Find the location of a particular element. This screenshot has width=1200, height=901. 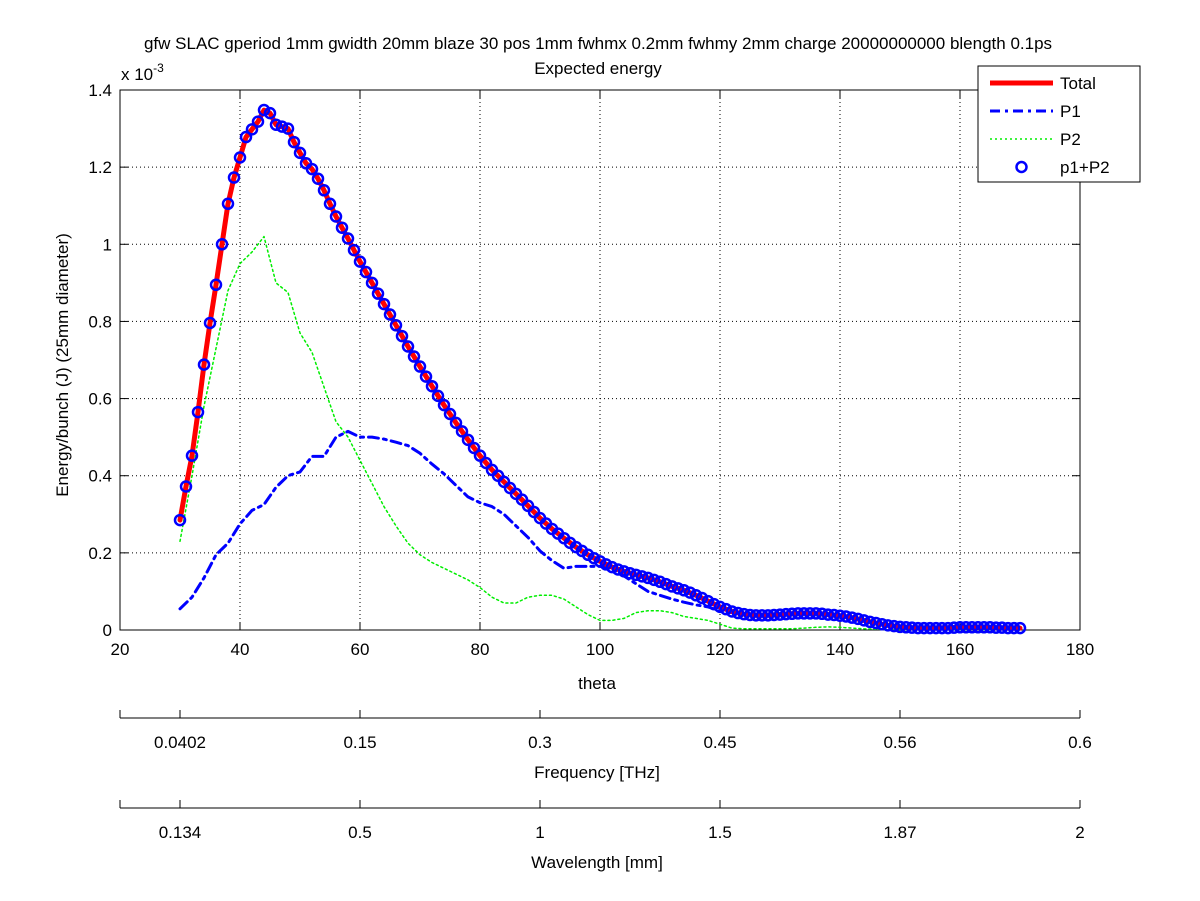

x-tick-label: 160 is located at coordinates (960, 649).